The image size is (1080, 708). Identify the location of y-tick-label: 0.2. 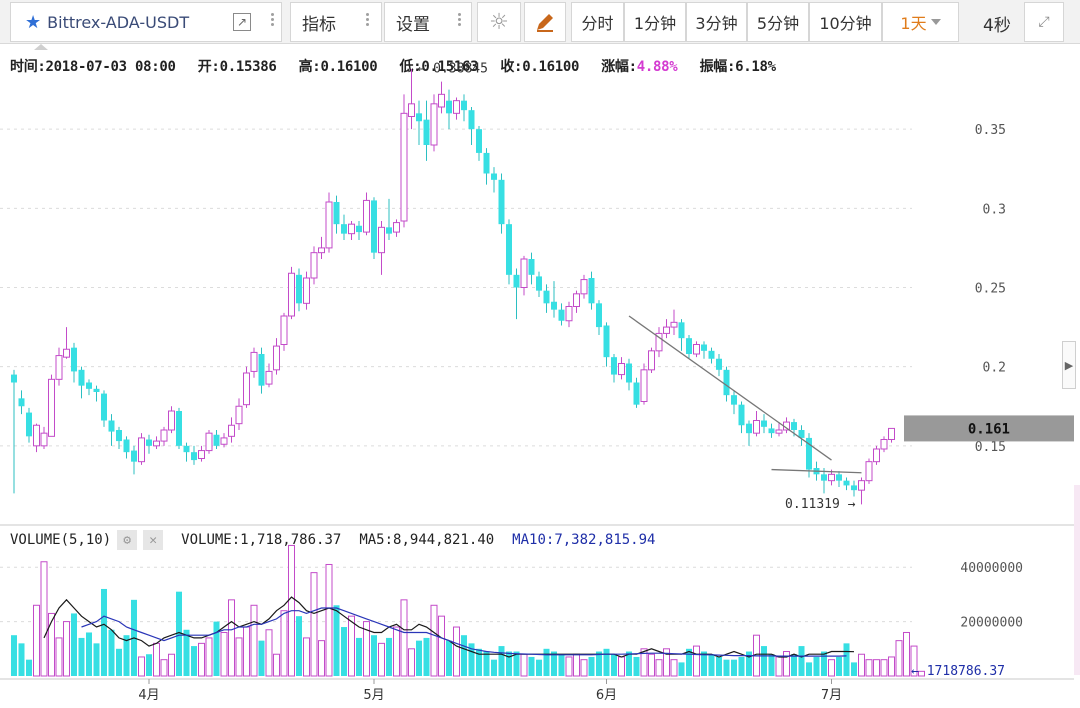
(994, 368).